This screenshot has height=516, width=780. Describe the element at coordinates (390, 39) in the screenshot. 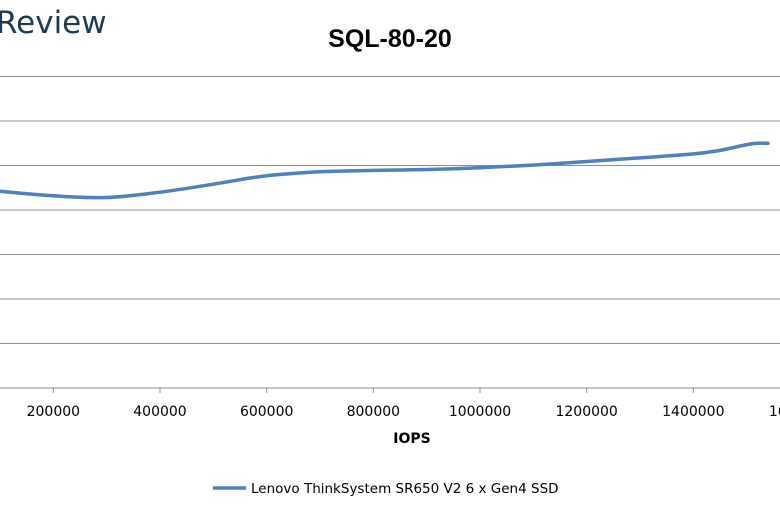

I see `chart-title: SQL-80-20` at that location.